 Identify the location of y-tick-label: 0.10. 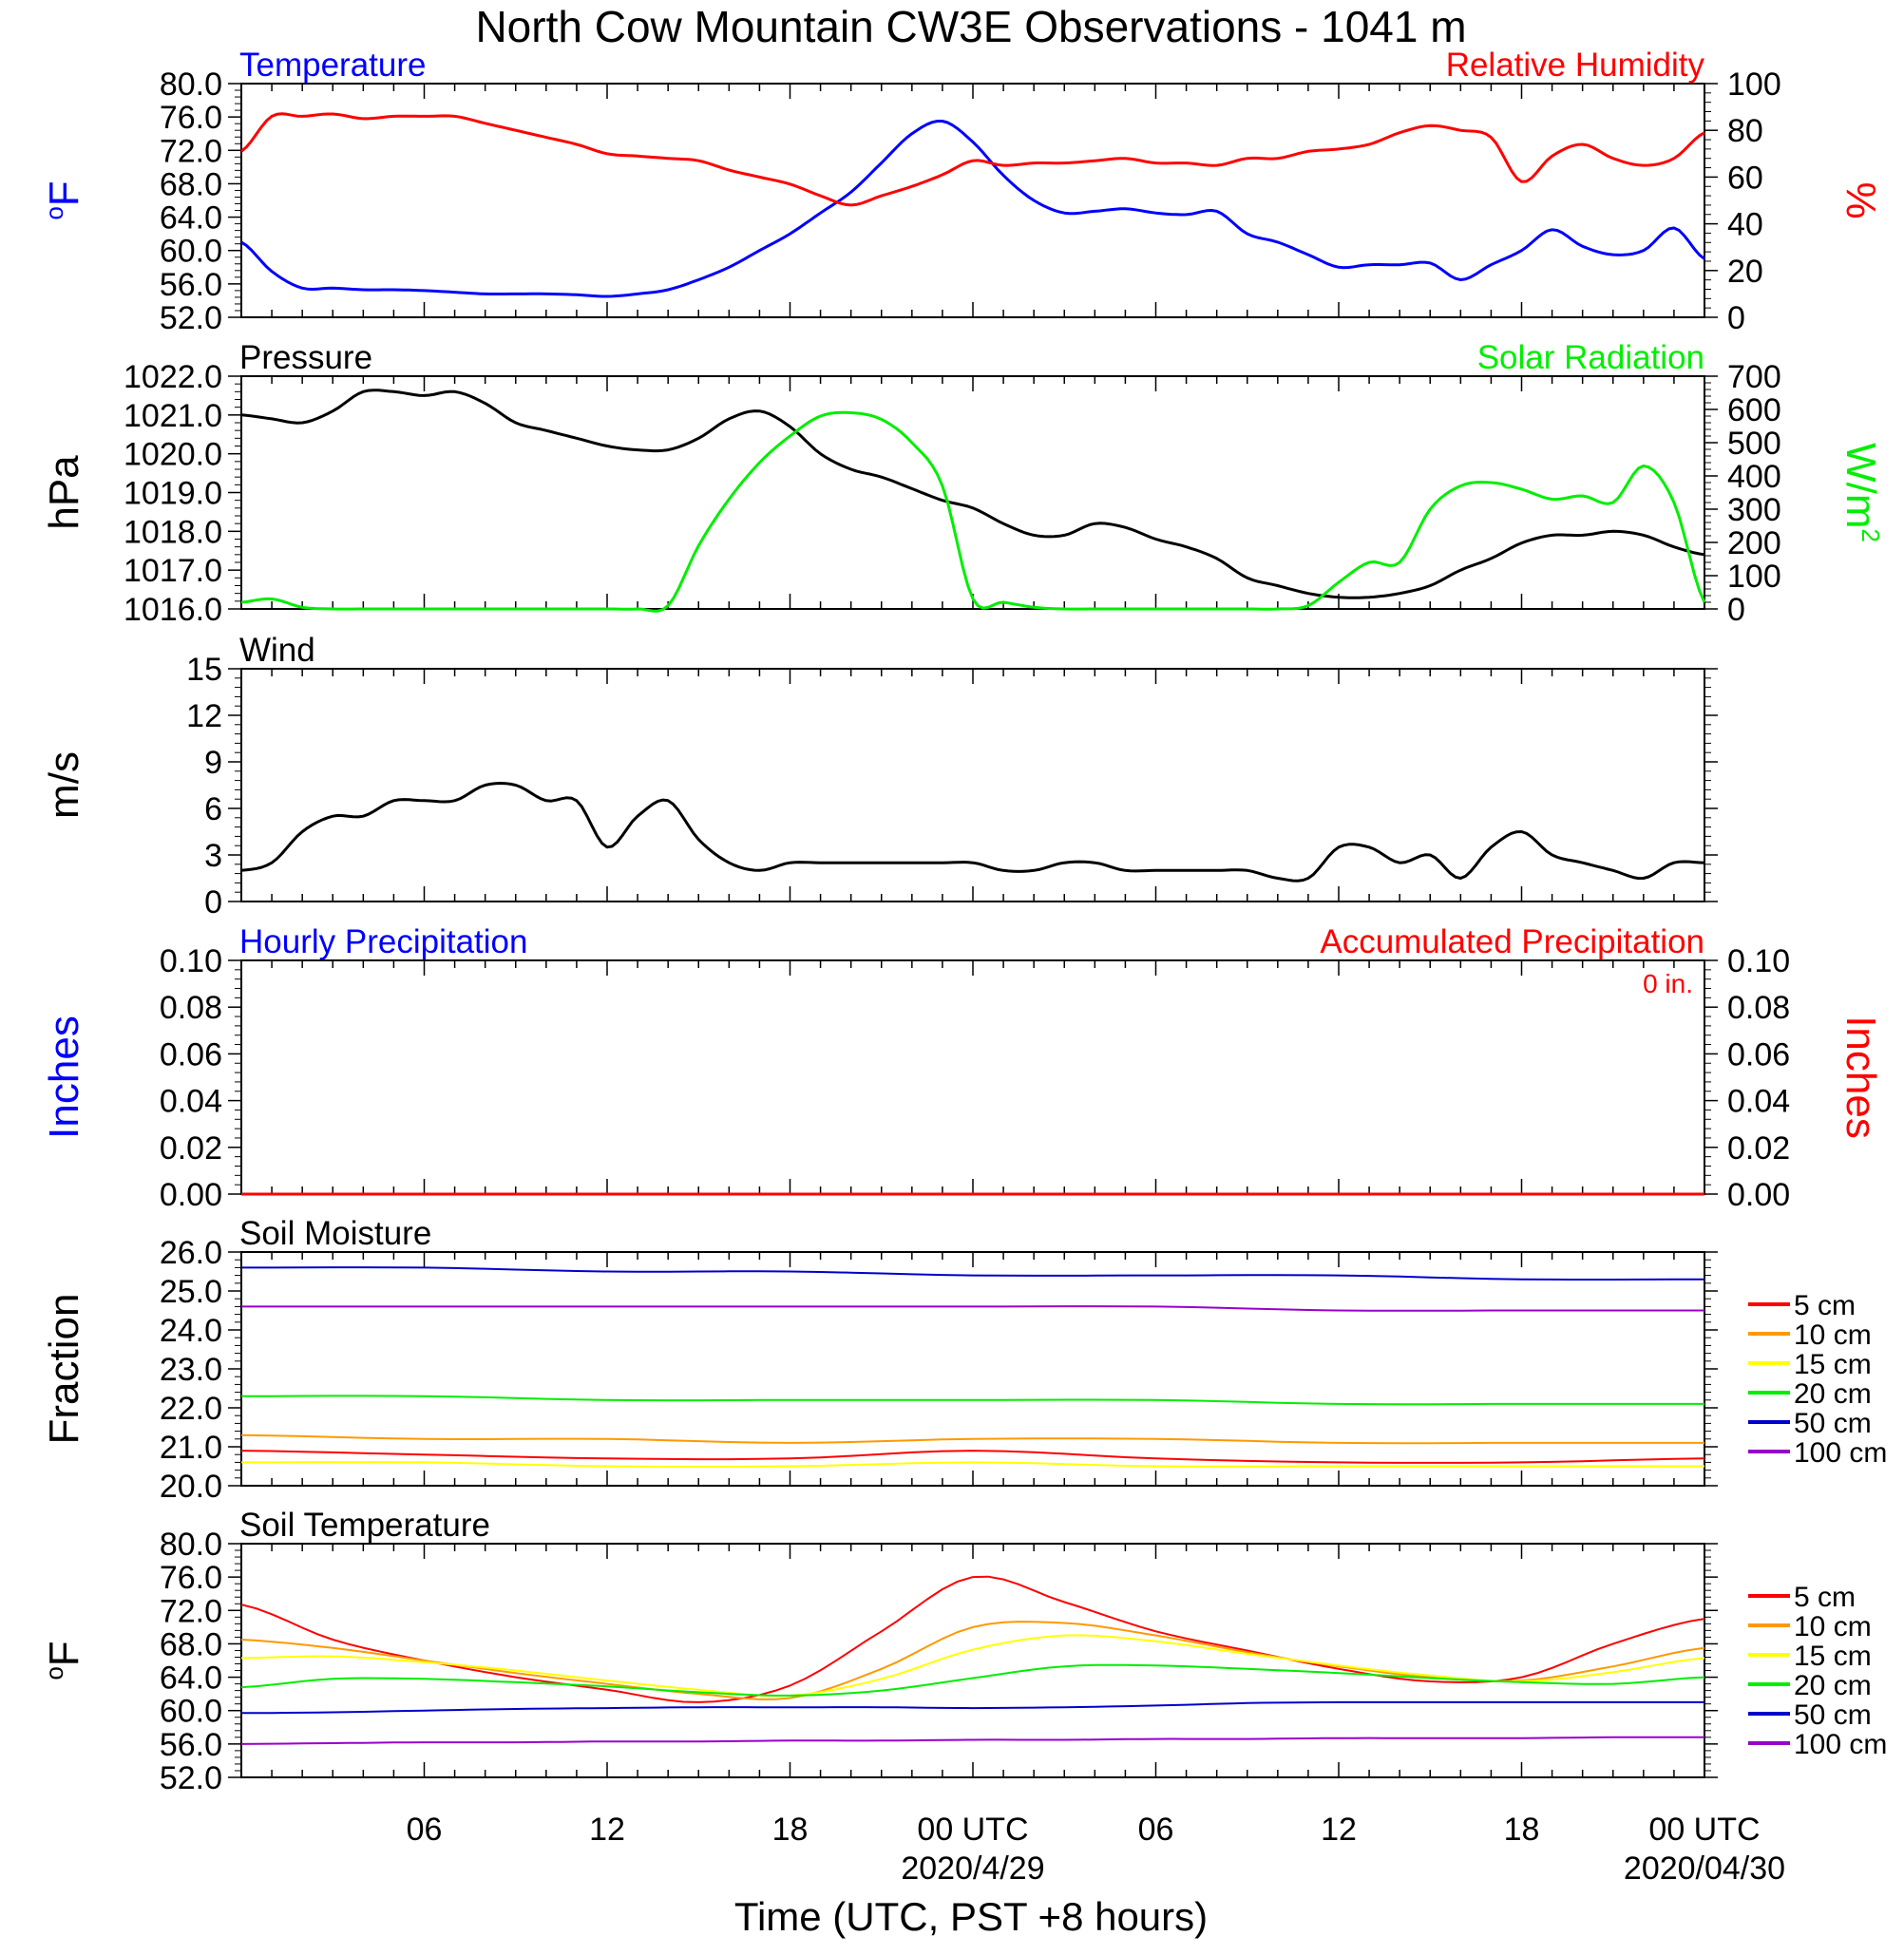
(191, 961).